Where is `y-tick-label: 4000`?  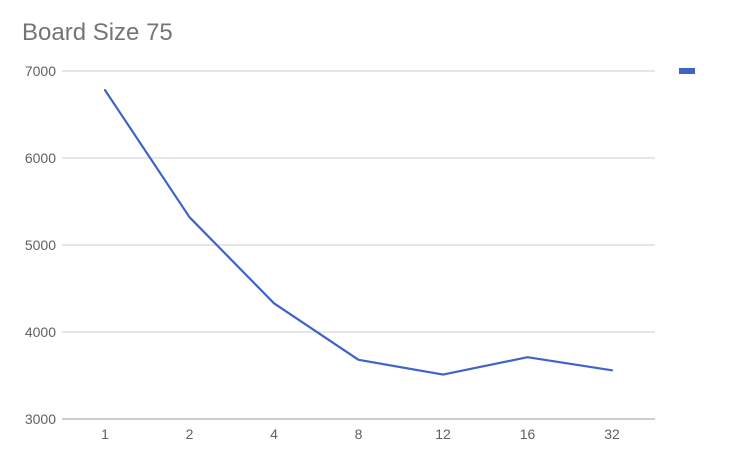 y-tick-label: 4000 is located at coordinates (40, 332).